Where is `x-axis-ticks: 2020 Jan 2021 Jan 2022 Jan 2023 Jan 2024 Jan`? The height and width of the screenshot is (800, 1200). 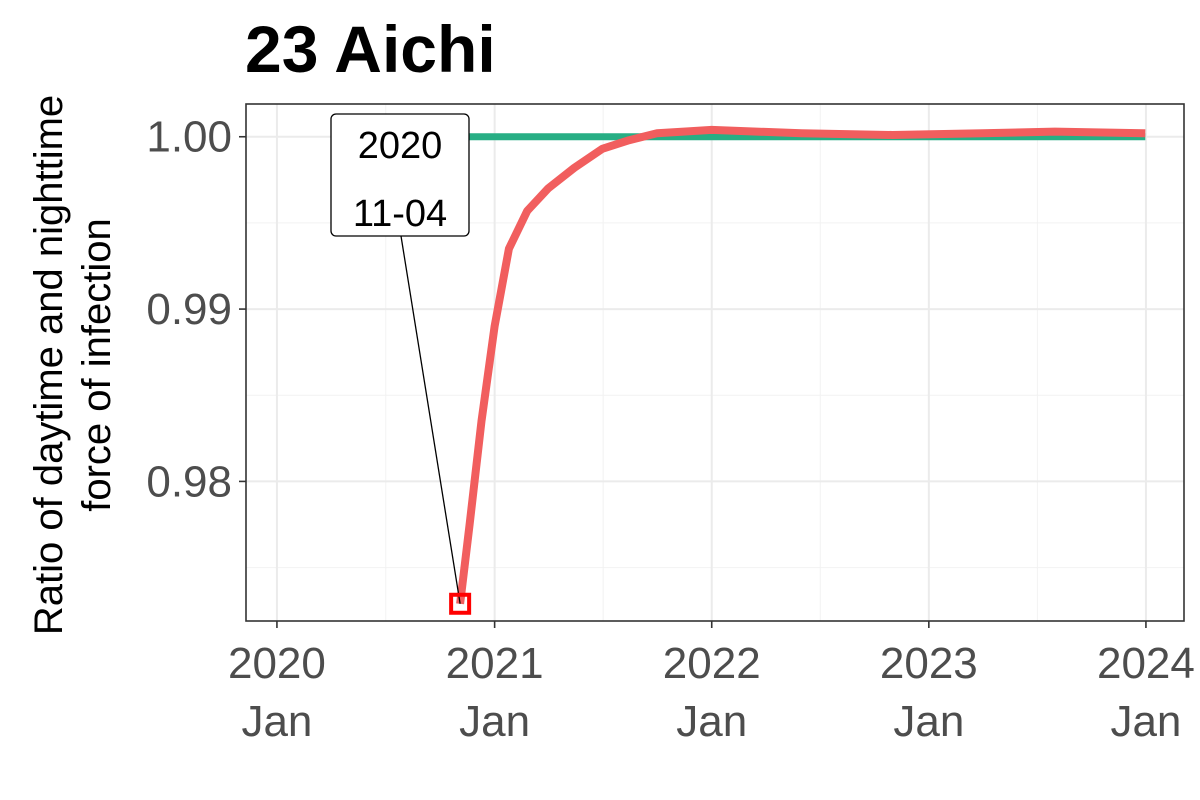 x-axis-ticks: 2020 Jan 2021 Jan 2022 Jan 2023 Jan 2024 Jan is located at coordinates (711, 683).